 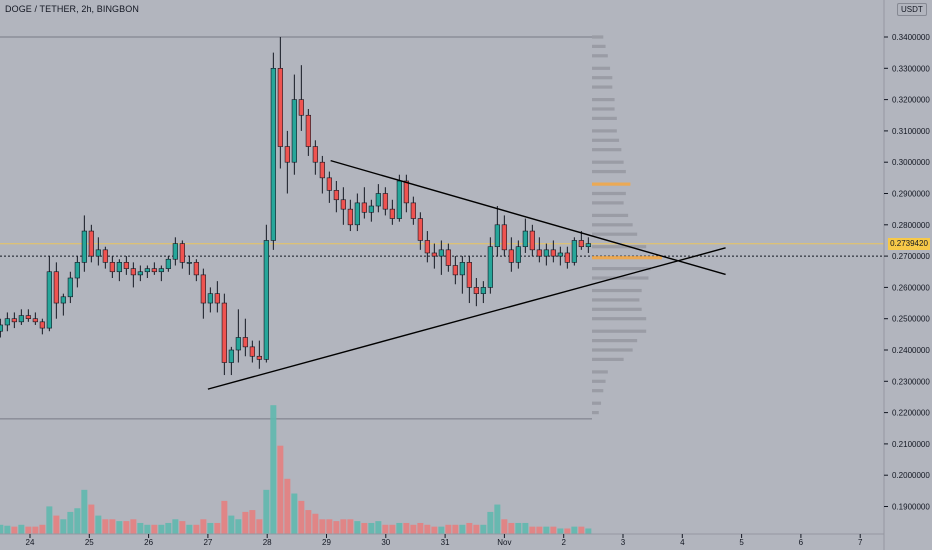 I want to click on time-tick-label: 25, so click(x=89, y=542).